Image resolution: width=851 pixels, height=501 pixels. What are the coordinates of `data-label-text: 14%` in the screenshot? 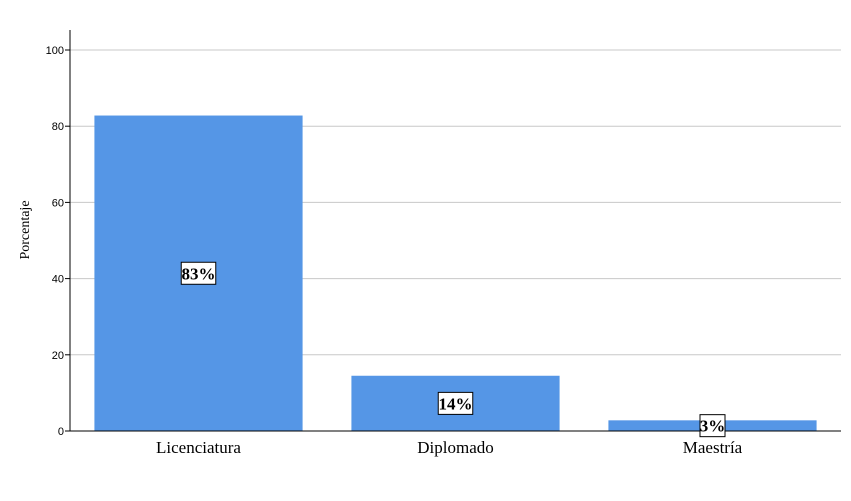 It's located at (456, 403).